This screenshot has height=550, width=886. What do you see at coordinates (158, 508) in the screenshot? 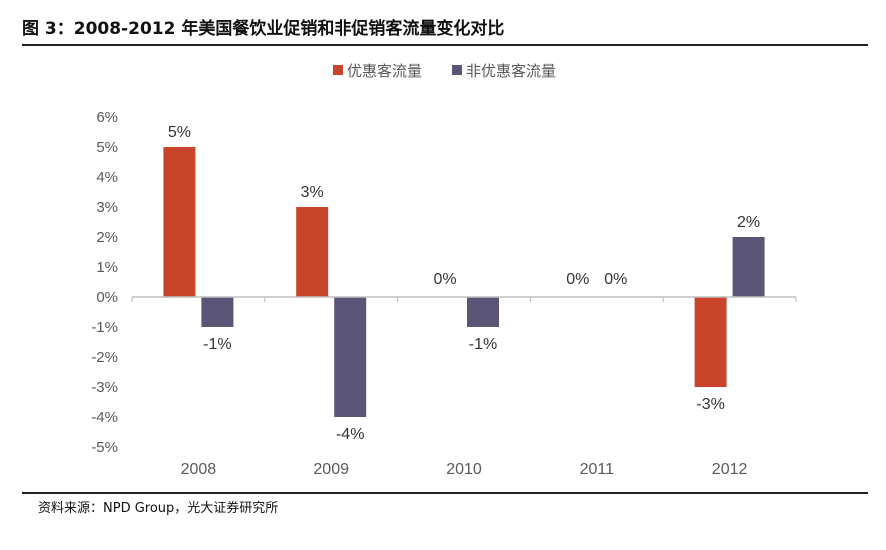
I see `source-note: 资料来源：NPD Group，光大证券研究所` at bounding box center [158, 508].